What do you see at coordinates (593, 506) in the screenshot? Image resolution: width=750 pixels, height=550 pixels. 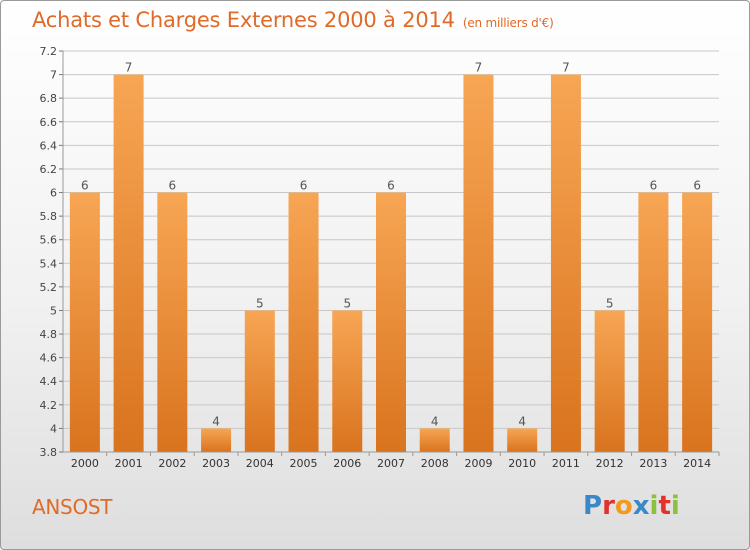 I see `brand-letter: P` at bounding box center [593, 506].